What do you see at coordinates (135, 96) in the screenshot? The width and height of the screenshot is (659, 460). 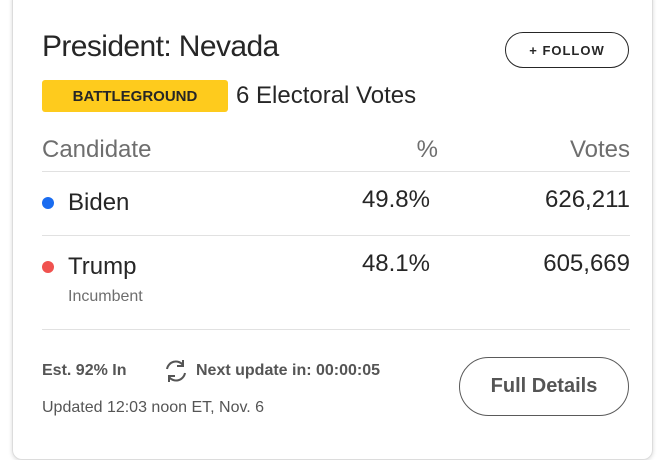 I see `battleground-badge: BATTLEGROUND` at bounding box center [135, 96].